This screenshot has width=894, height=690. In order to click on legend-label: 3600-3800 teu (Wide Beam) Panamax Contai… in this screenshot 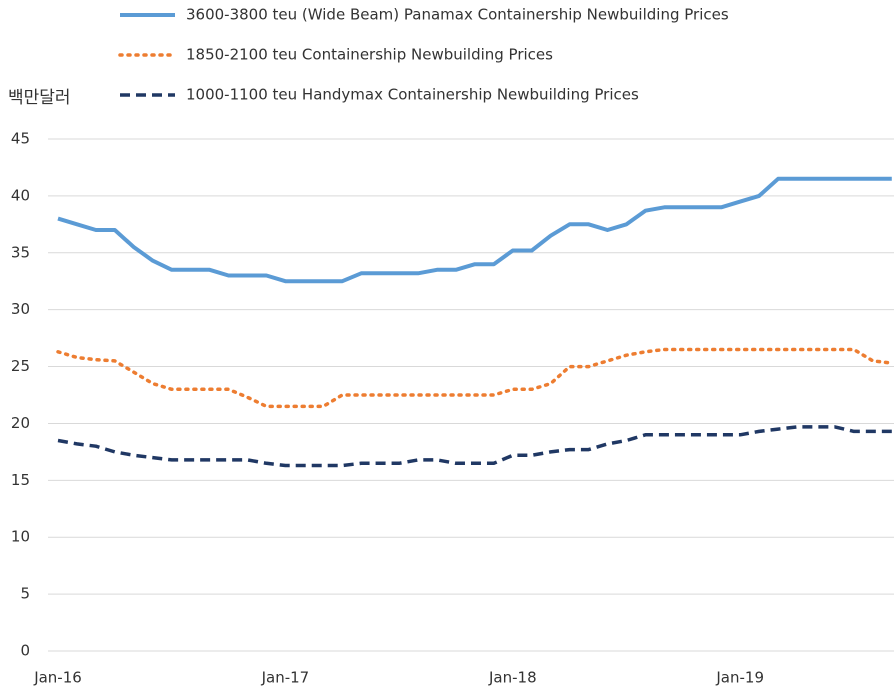, I will do `click(457, 15)`.